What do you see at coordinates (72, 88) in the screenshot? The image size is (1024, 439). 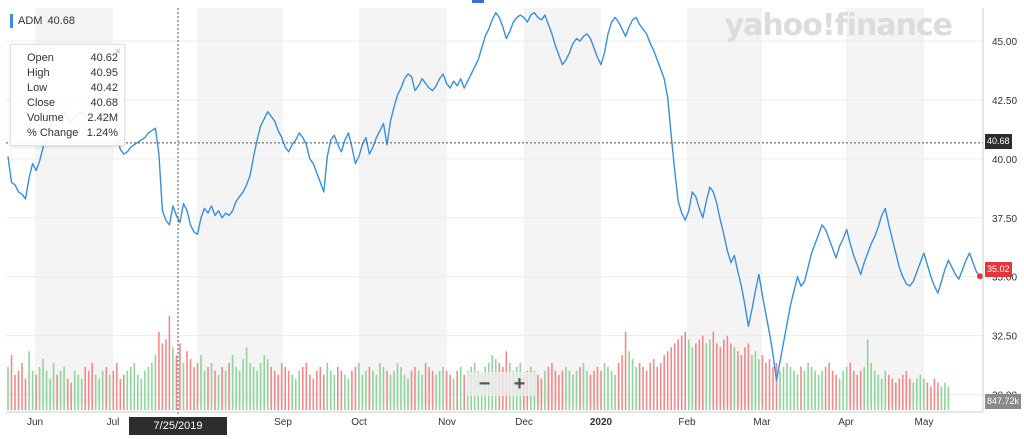 I see `tooltip-row-low: Low 40.42` at bounding box center [72, 88].